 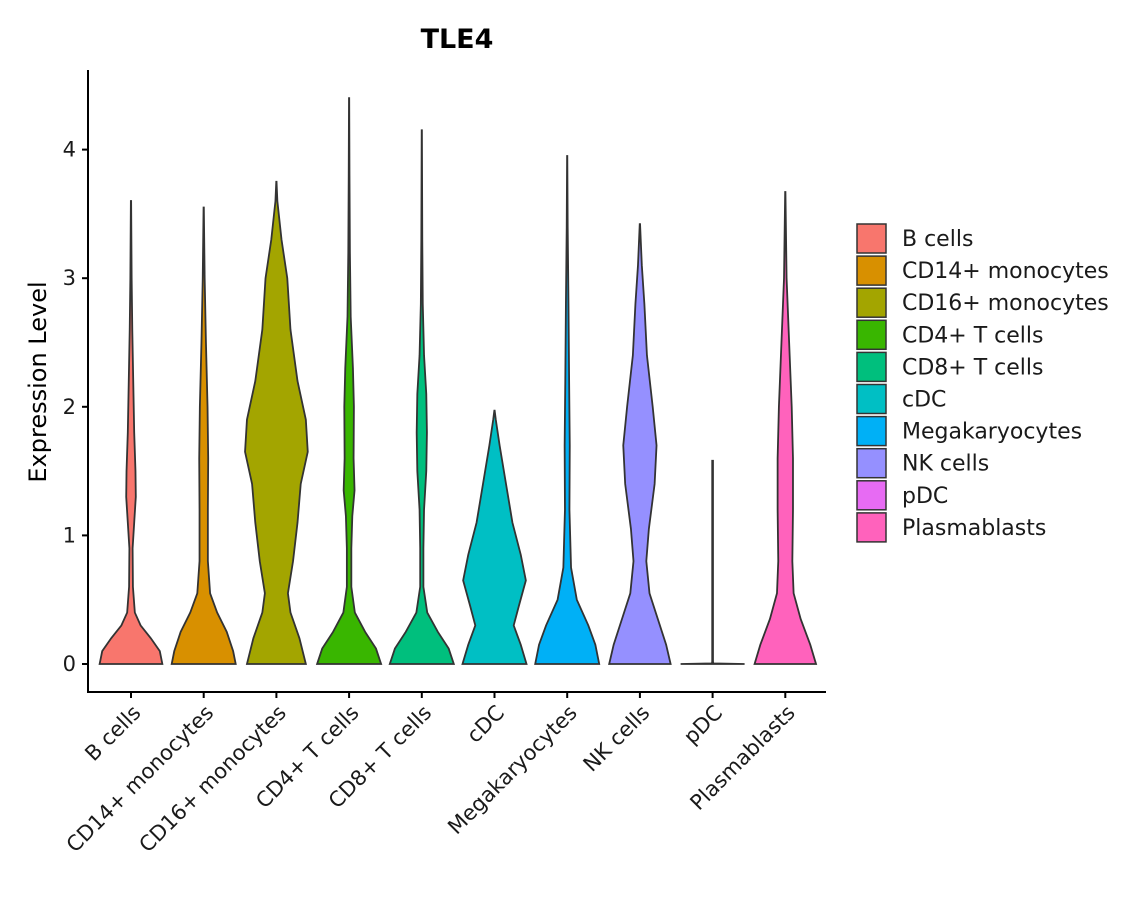 What do you see at coordinates (457, 39) in the screenshot?
I see `chart-title: TLE4` at bounding box center [457, 39].